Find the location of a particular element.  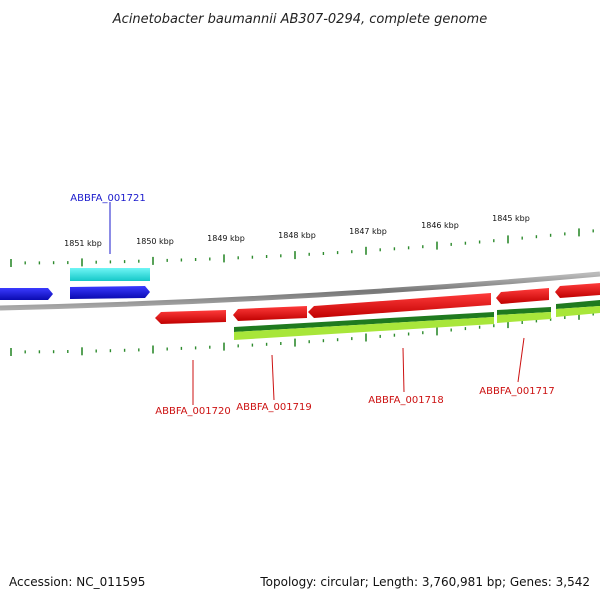

scale-label-1850: 1850 kbp is located at coordinates (155, 241).